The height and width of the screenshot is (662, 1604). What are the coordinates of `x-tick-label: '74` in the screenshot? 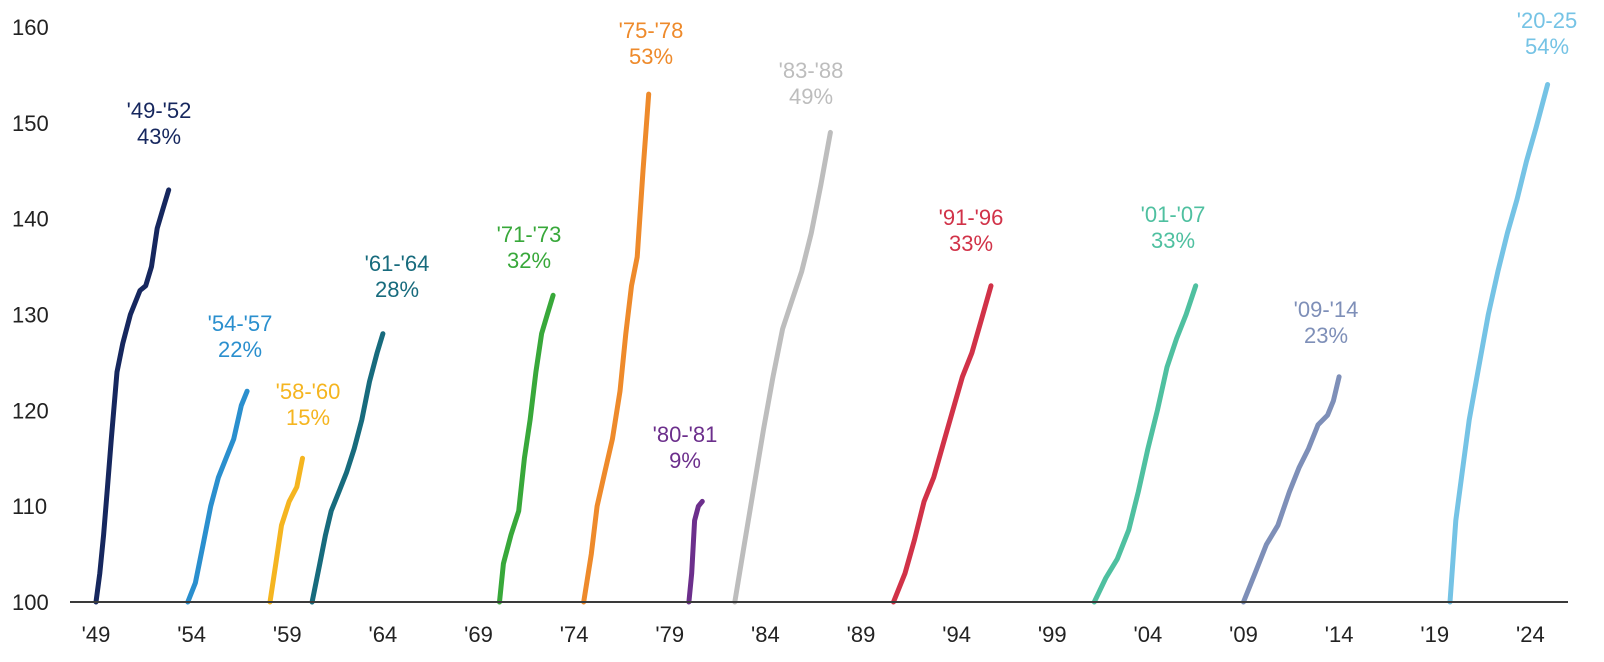 It's located at (574, 634).